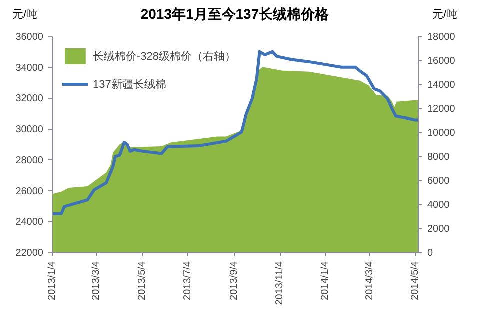 The height and width of the screenshot is (327, 499). What do you see at coordinates (439, 157) in the screenshot?
I see `y2-tick-label: 8000` at bounding box center [439, 157].